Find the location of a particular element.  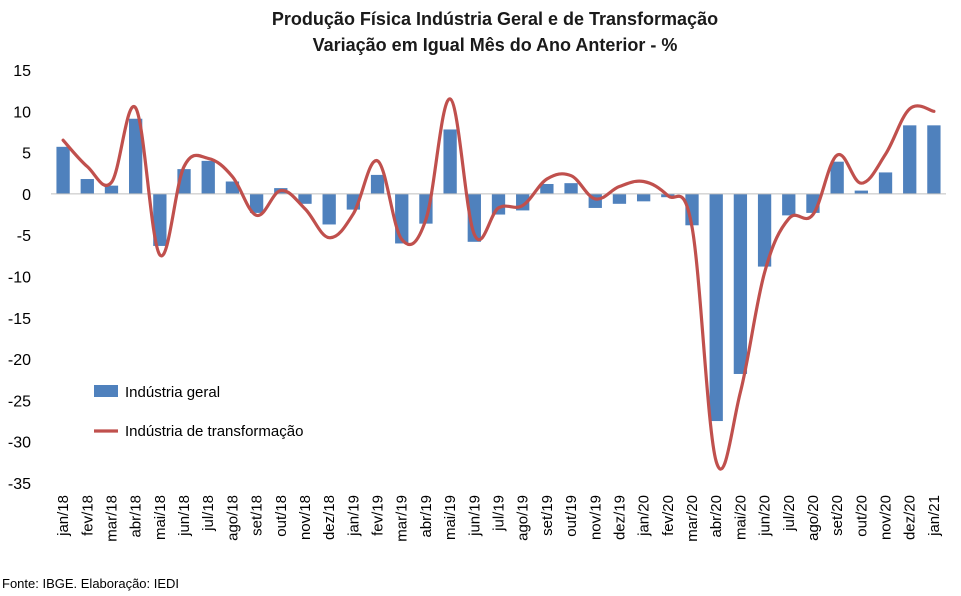

x-tick-label: ago/20 is located at coordinates (813, 518).